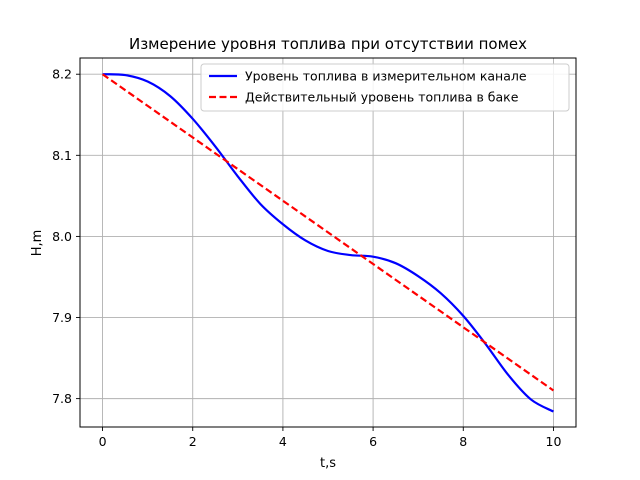 This screenshot has height=480, width=640. What do you see at coordinates (103, 441) in the screenshot?
I see `x-tick-label: 0` at bounding box center [103, 441].